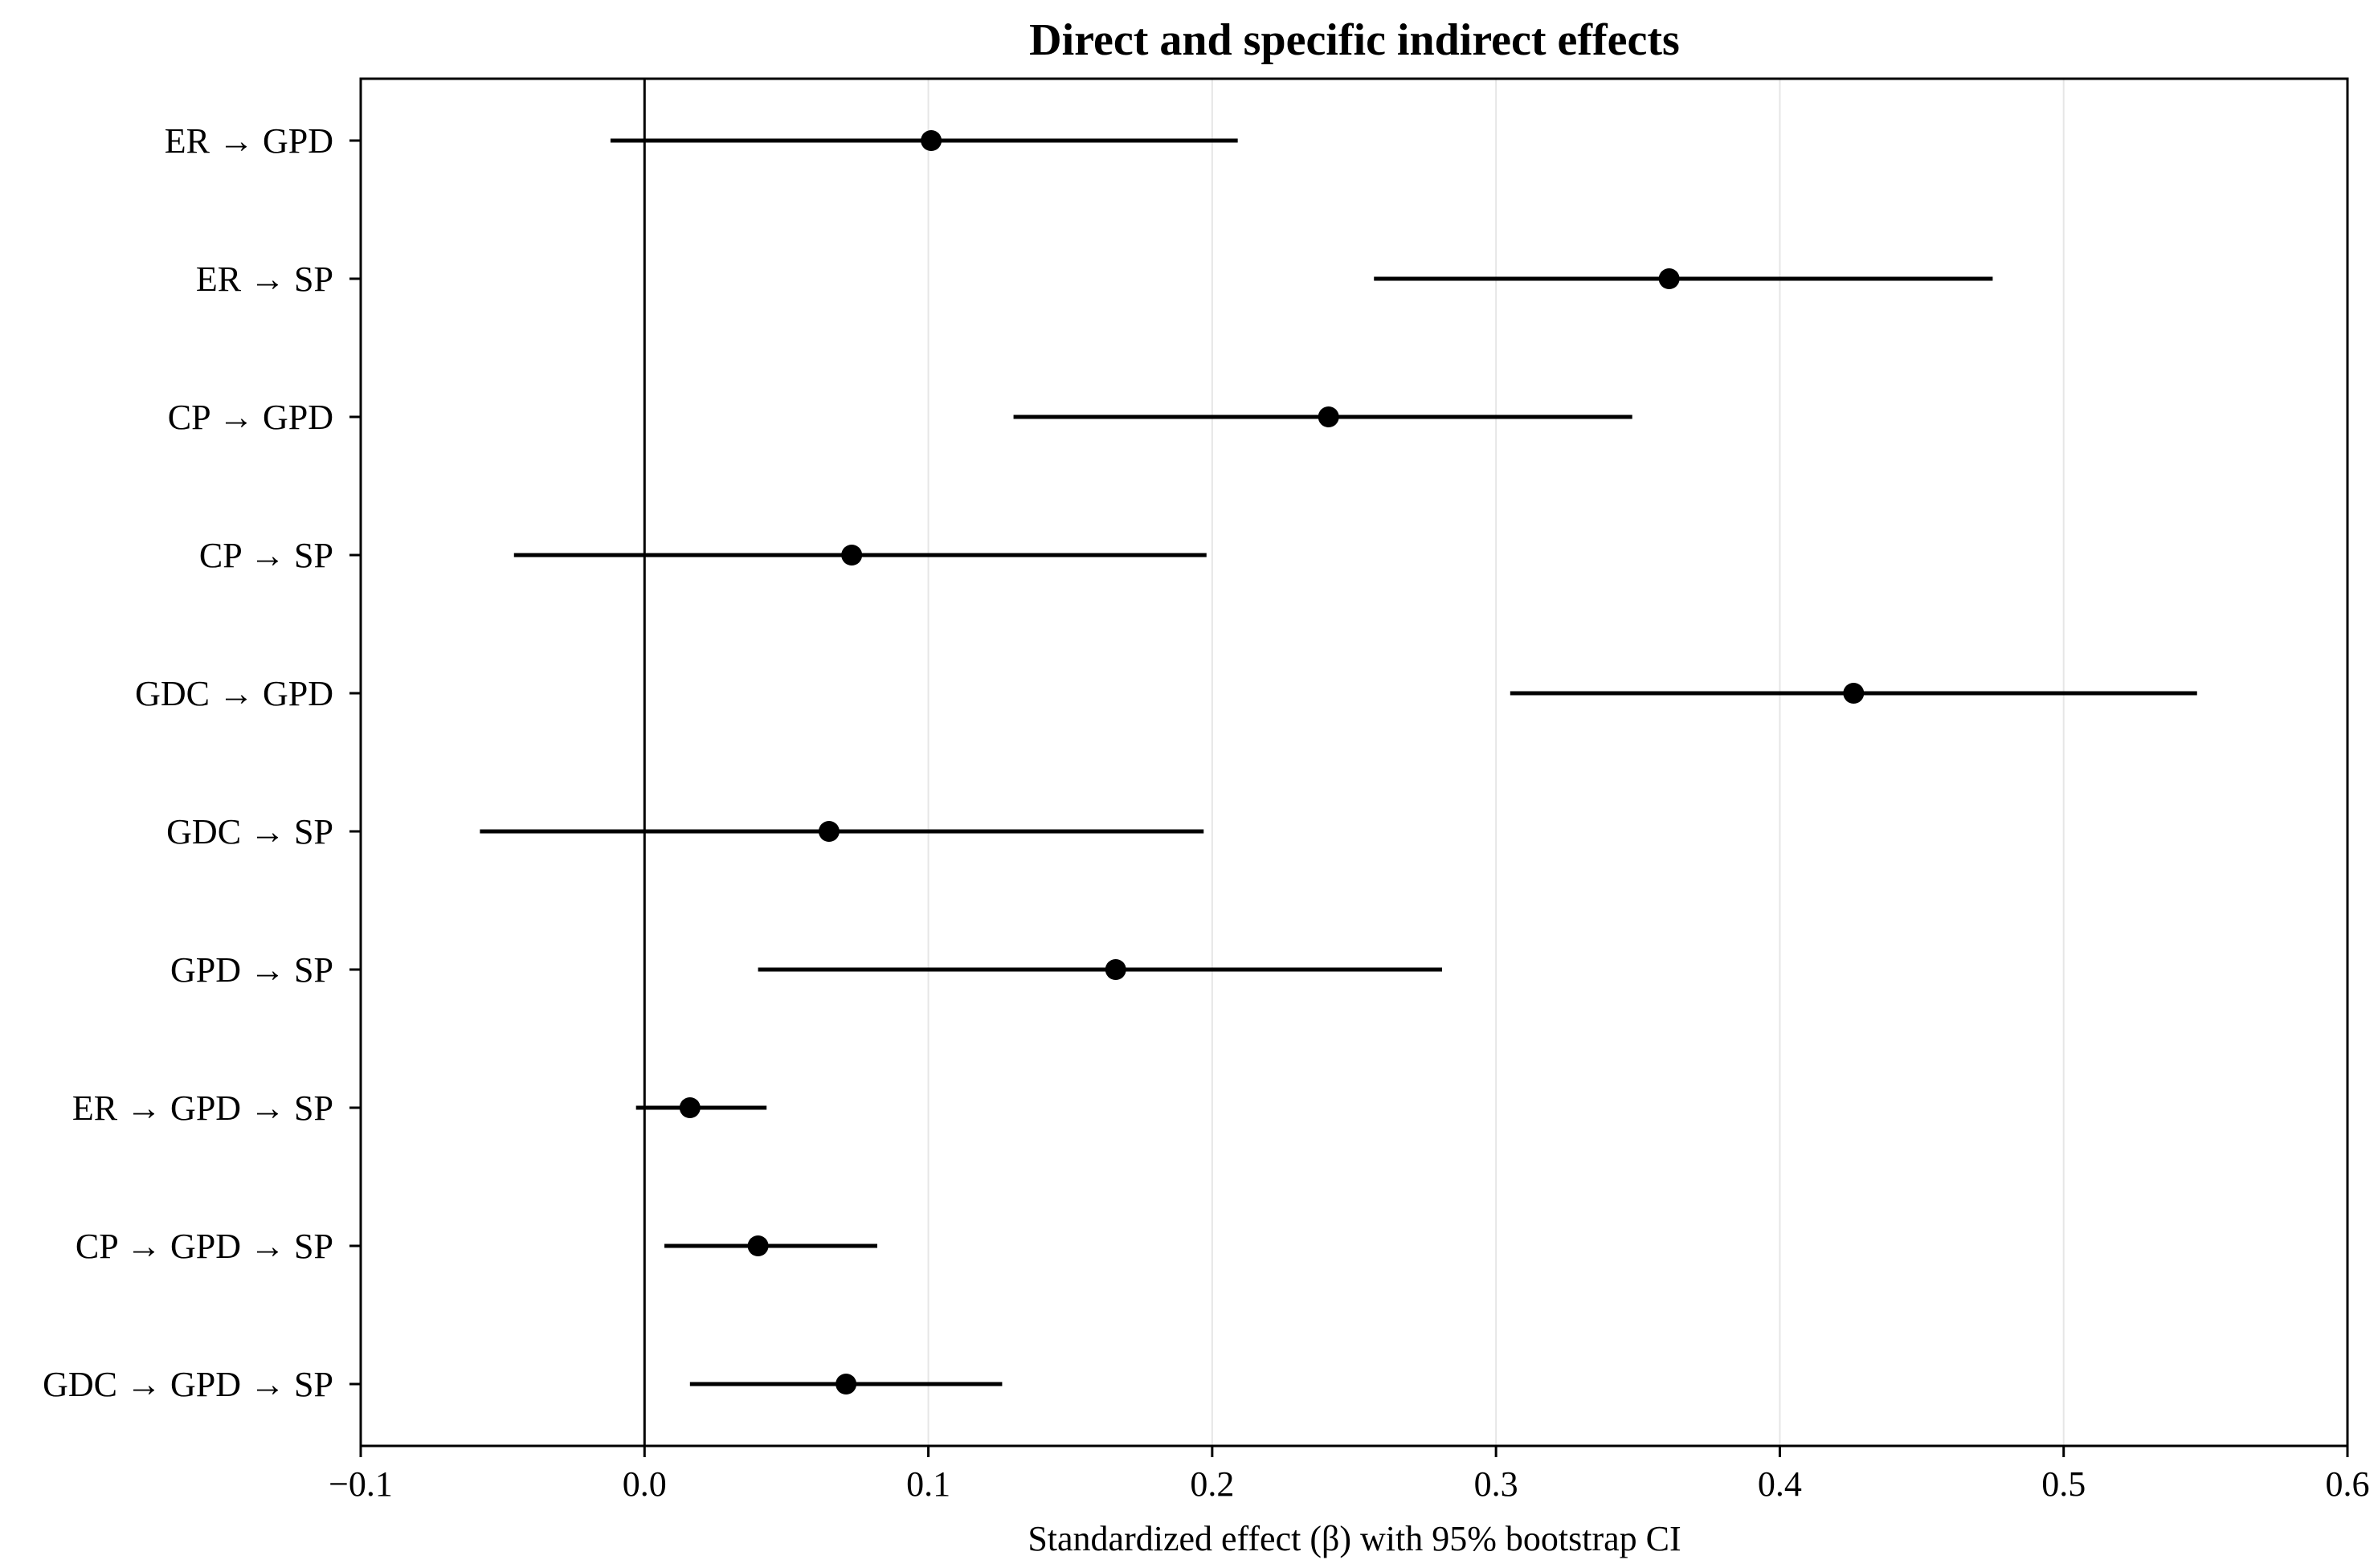 The image size is (2378, 1568). What do you see at coordinates (251, 970) in the screenshot?
I see `y-tick-label: GPD → SP` at bounding box center [251, 970].